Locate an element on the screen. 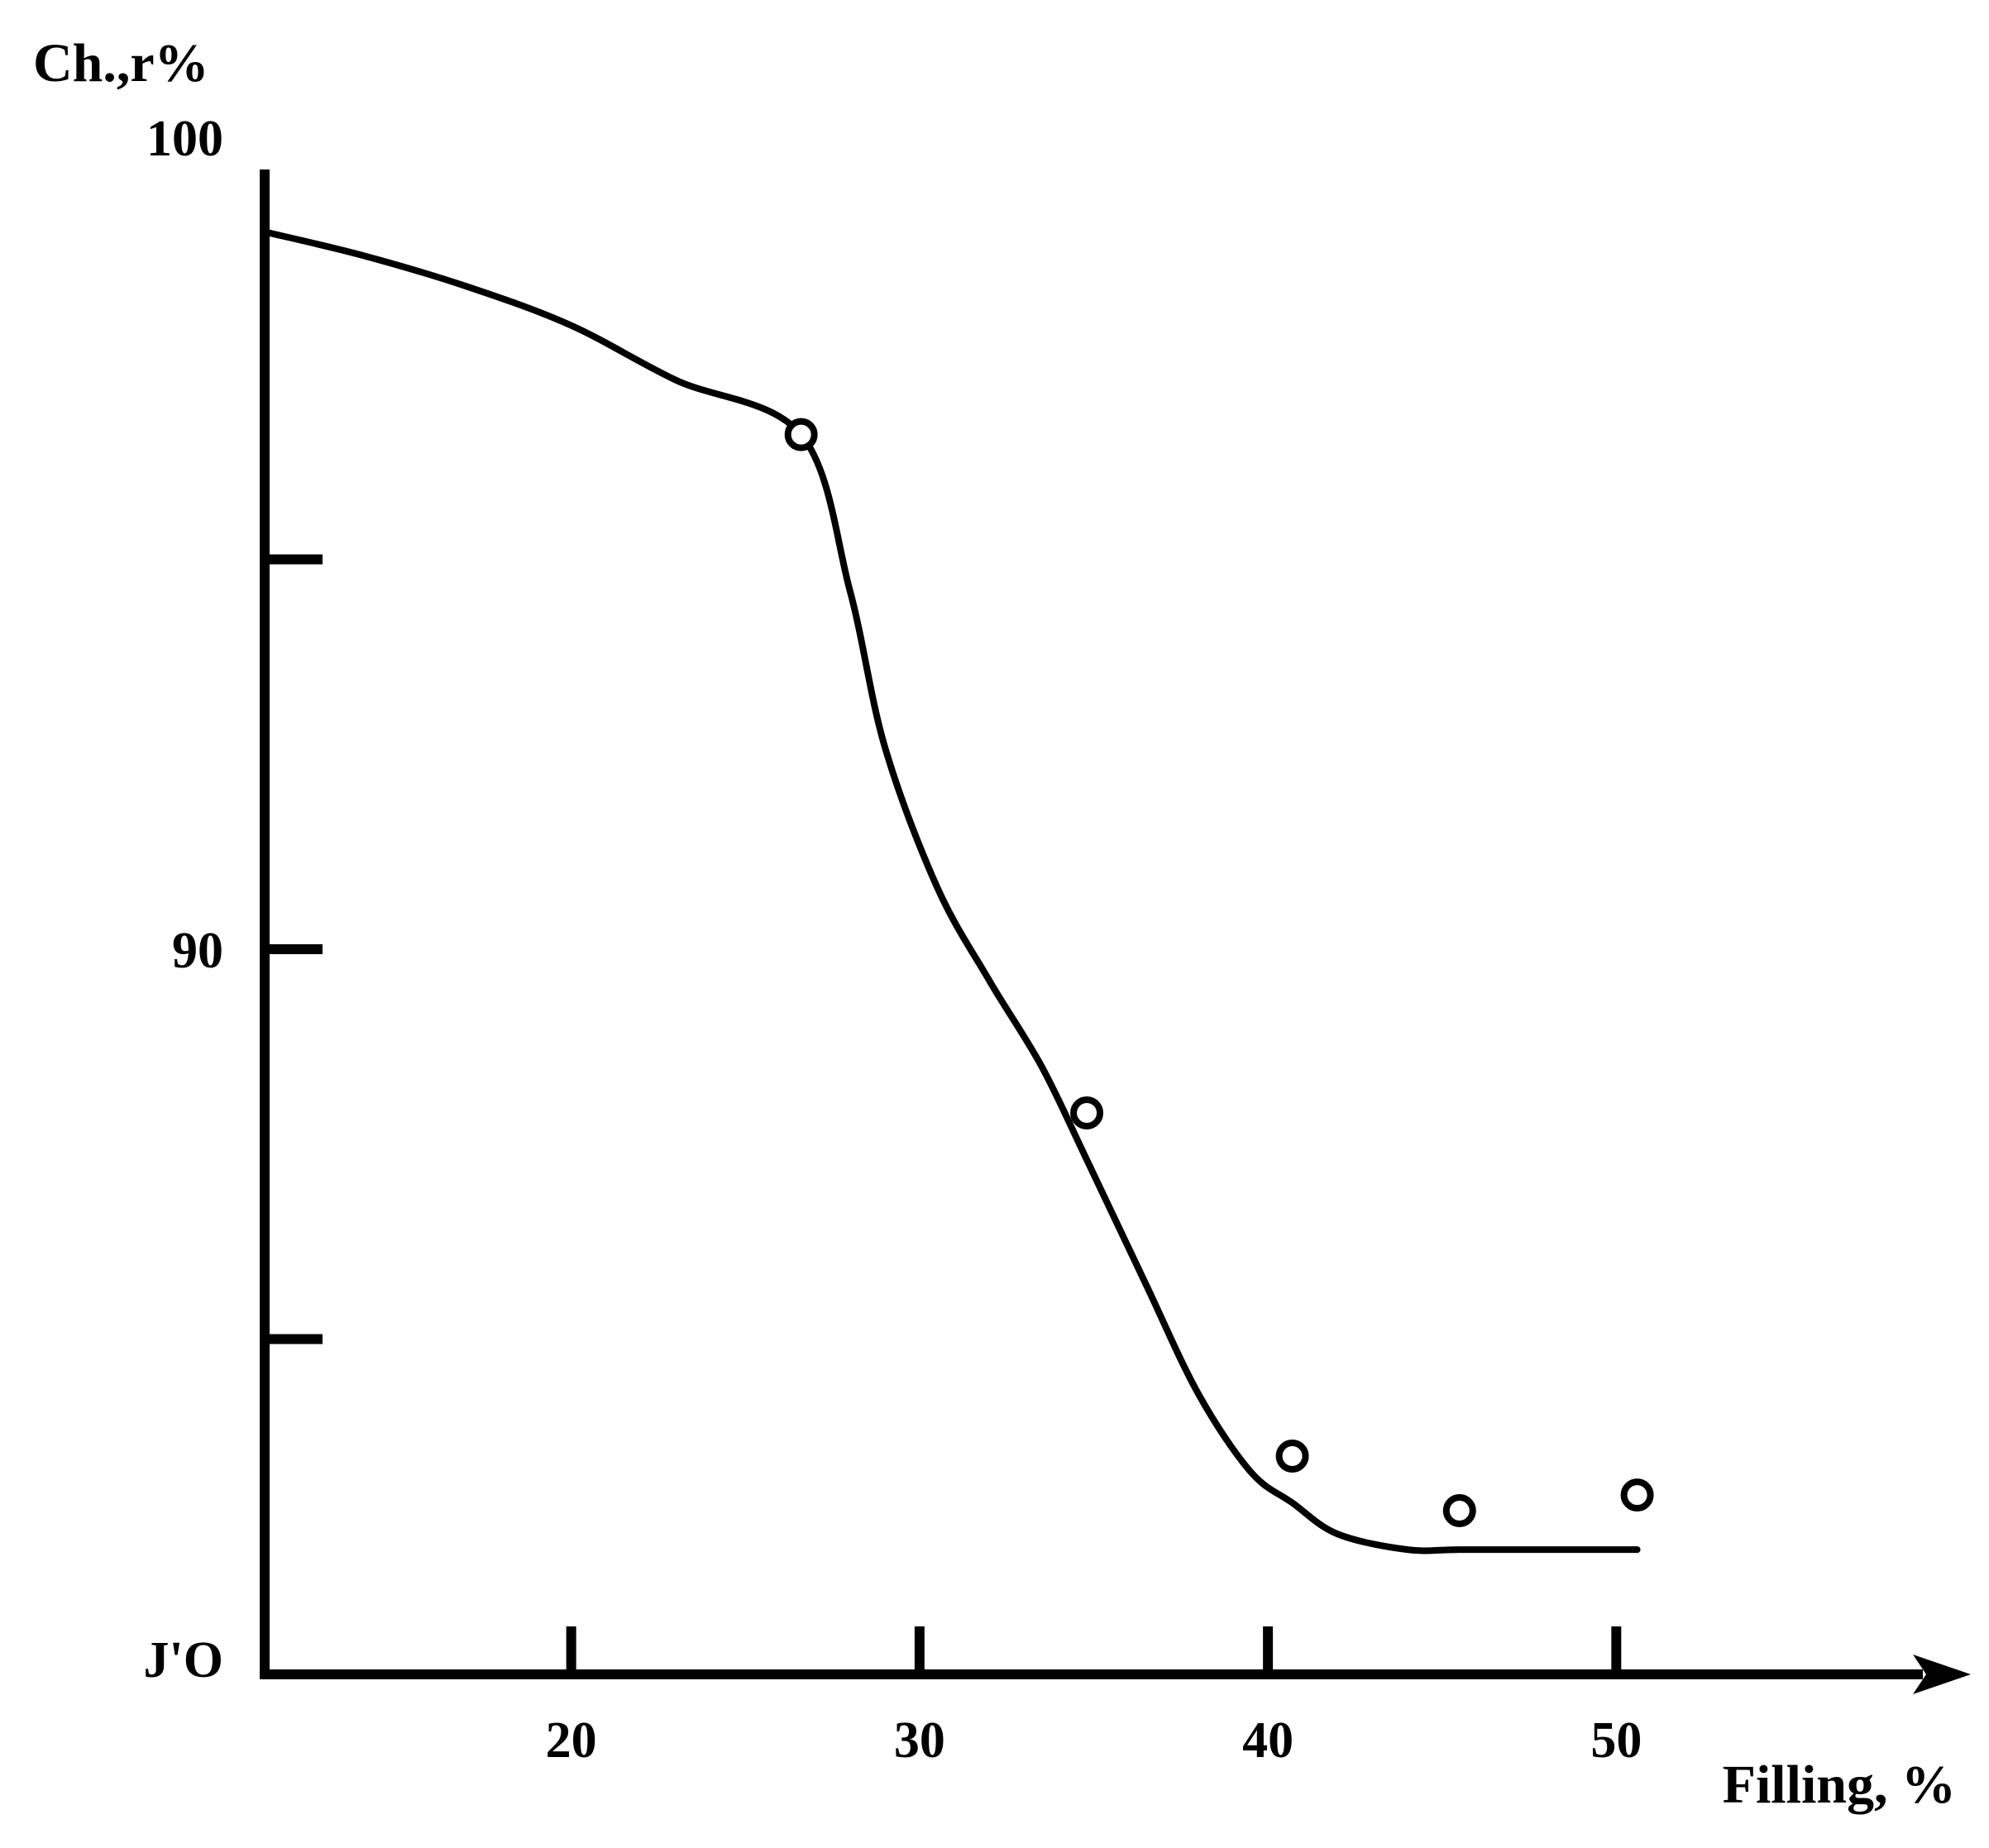 Image resolution: width=1989 pixels, height=1848 pixels. y-tick-label: 90 is located at coordinates (197, 951).